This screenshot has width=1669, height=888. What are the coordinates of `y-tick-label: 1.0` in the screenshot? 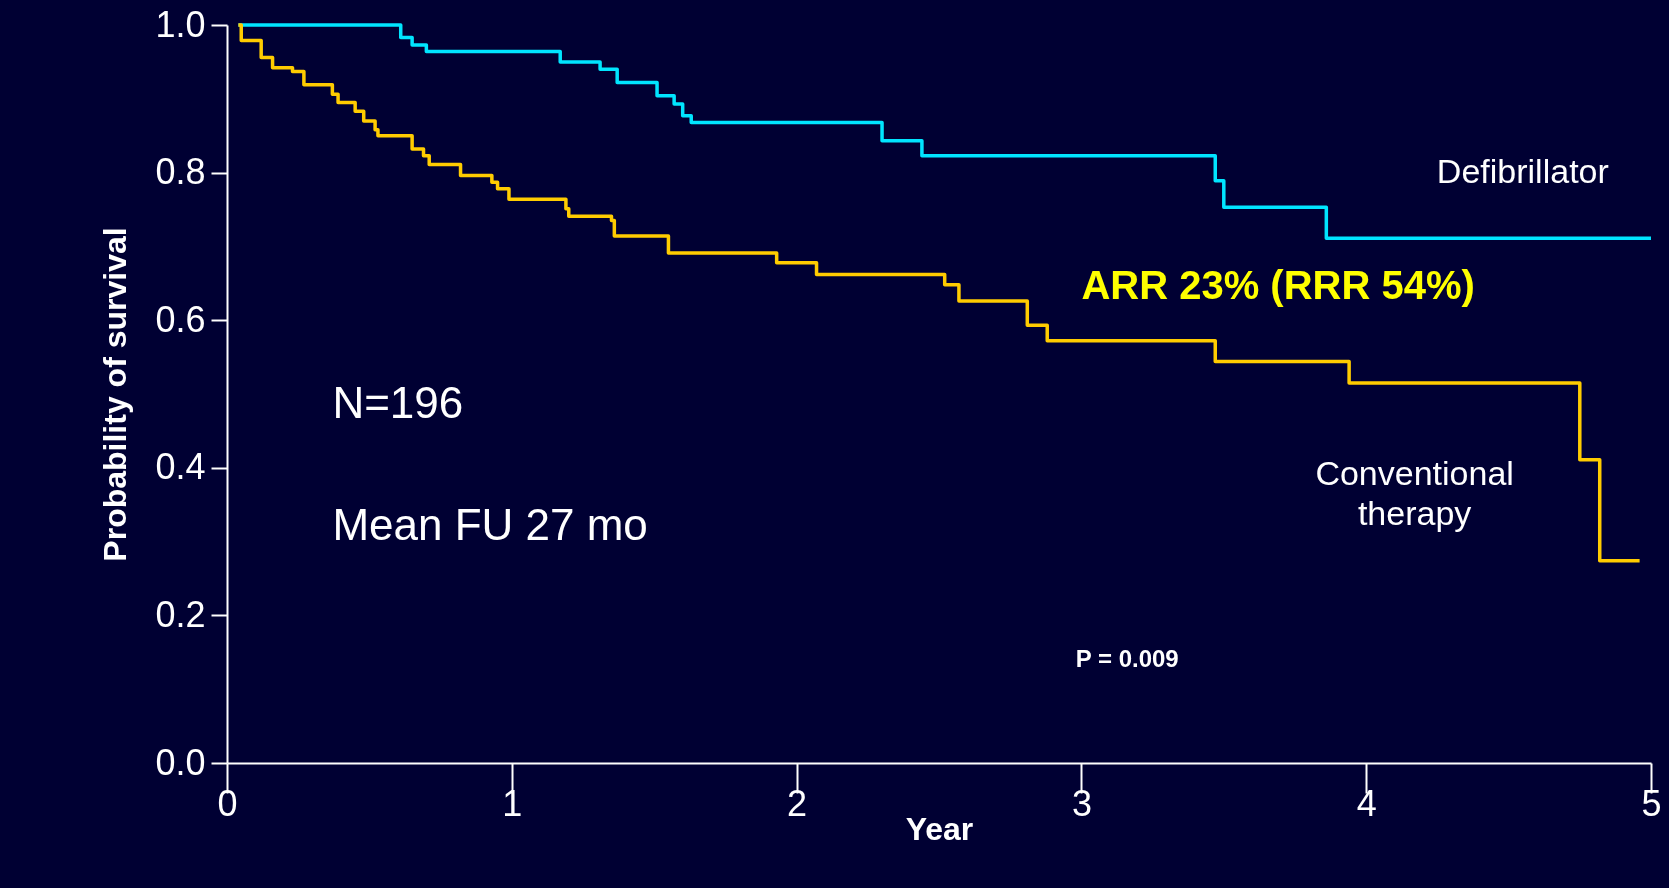 It's located at (180, 24).